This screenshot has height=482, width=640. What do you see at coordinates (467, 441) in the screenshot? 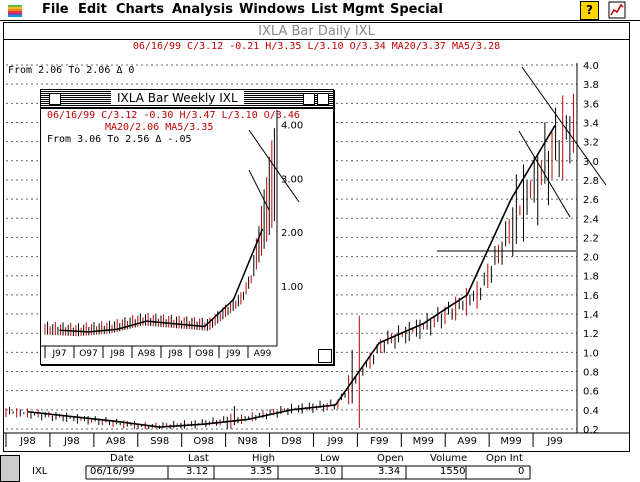
I see `daily-x-tick-label: A99` at bounding box center [467, 441].